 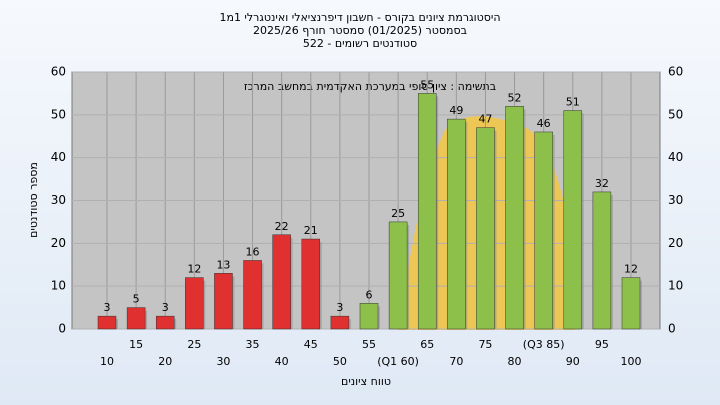 What do you see at coordinates (456, 361) in the screenshot?
I see `x-tick-label: 70` at bounding box center [456, 361].